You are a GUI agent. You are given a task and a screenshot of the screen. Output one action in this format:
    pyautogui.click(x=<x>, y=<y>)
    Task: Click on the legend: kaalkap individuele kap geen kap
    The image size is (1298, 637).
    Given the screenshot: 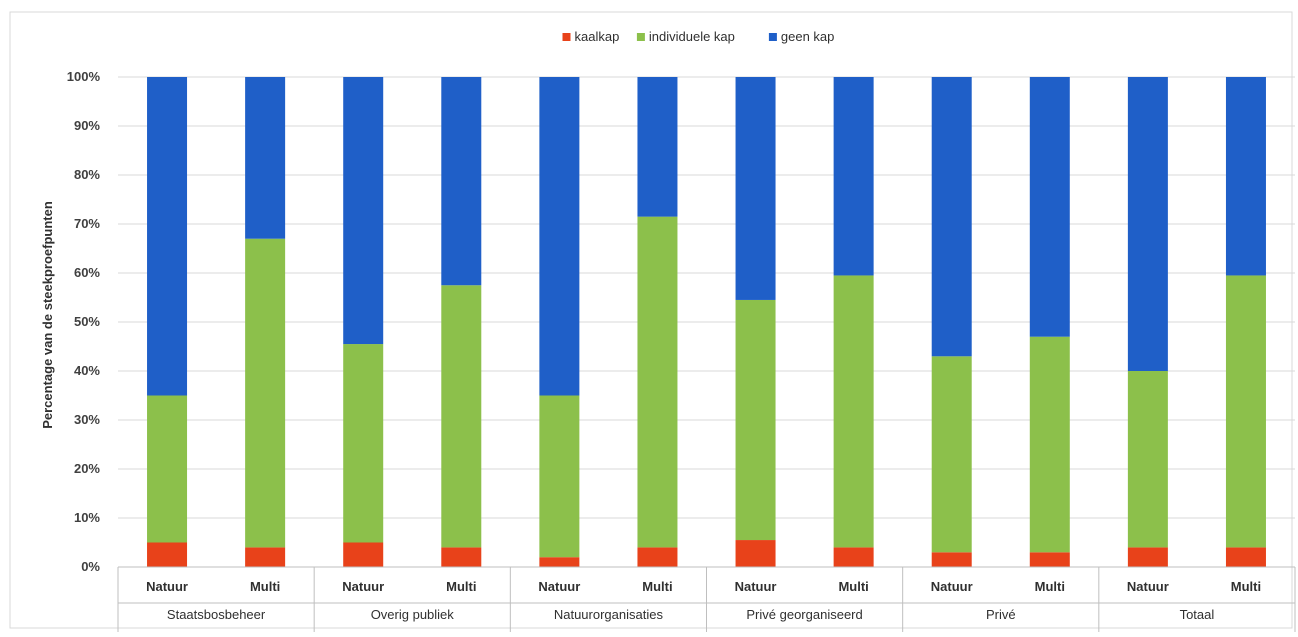 What is the action you would take?
    pyautogui.click(x=698, y=36)
    